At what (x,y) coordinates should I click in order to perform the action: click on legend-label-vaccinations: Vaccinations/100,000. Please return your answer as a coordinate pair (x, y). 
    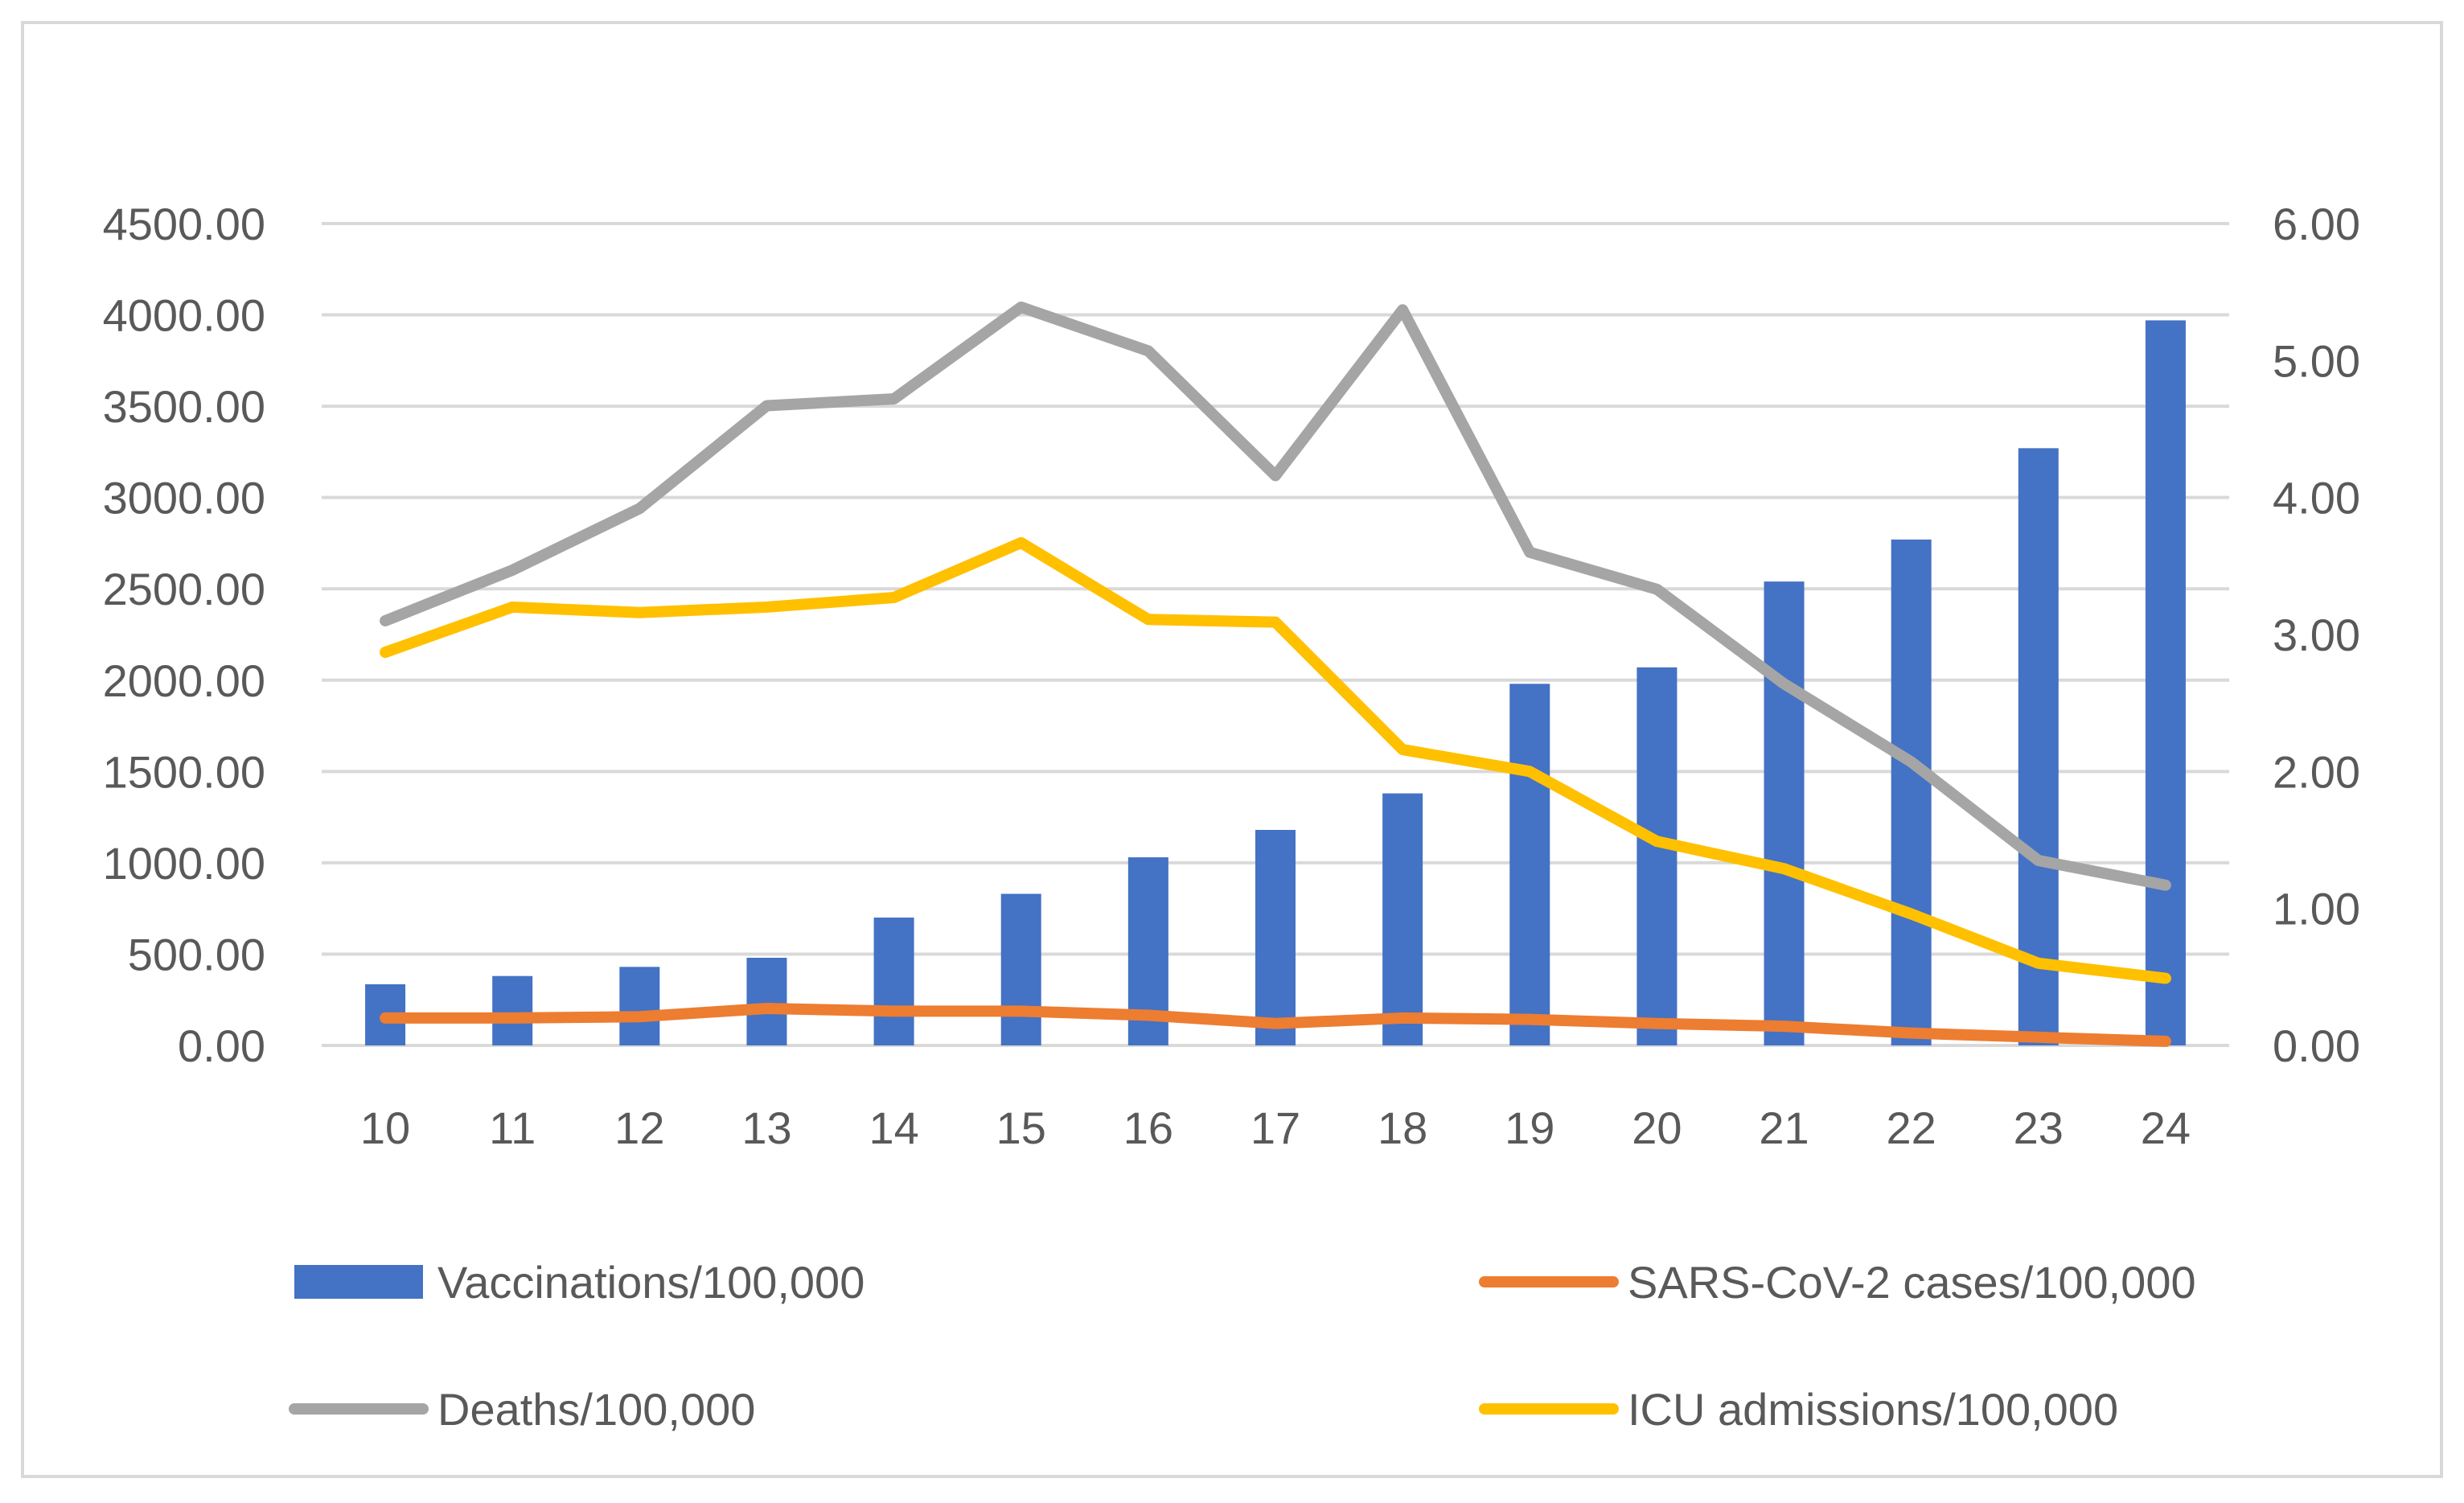
    Looking at the image, I should click on (650, 1282).